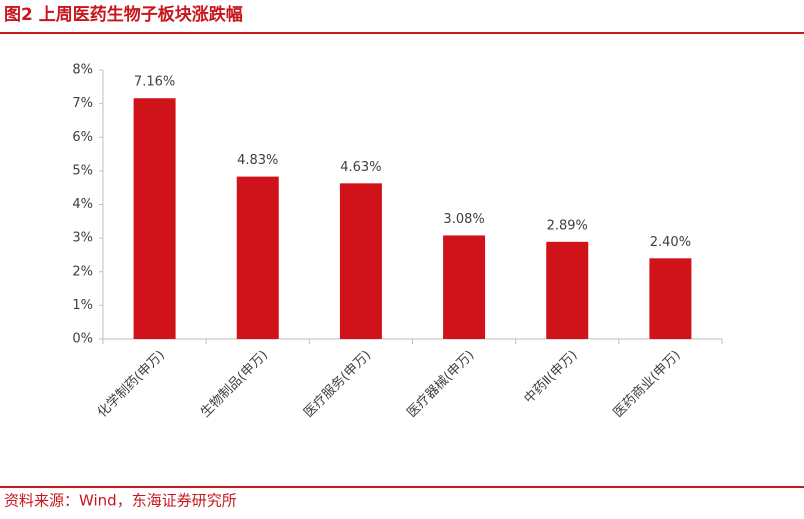 The width and height of the screenshot is (804, 519). Describe the element at coordinates (82, 238) in the screenshot. I see `y-tick-label: 3%` at that location.